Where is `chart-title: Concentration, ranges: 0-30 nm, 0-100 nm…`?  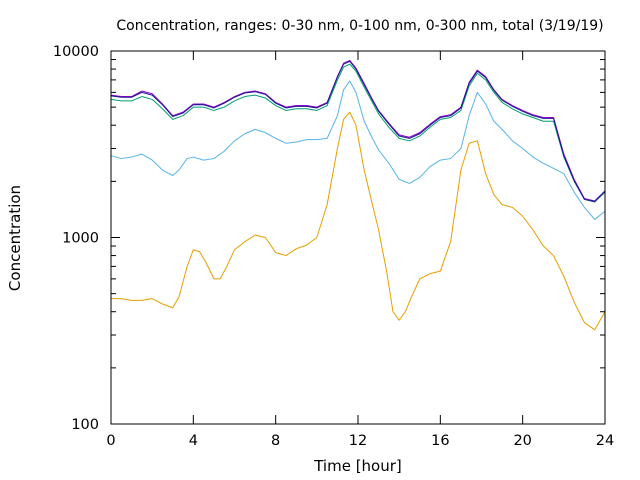
chart-title: Concentration, ranges: 0-30 nm, 0-100 nm… is located at coordinates (359, 26).